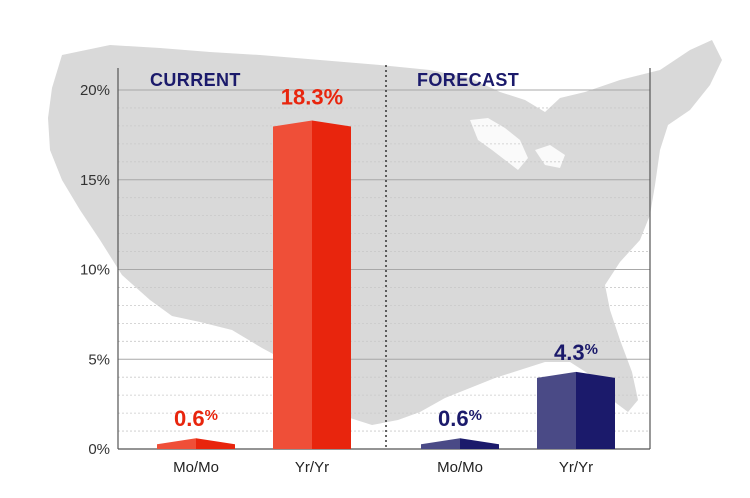 This screenshot has width=750, height=498. Describe the element at coordinates (95, 90) in the screenshot. I see `y-tick-label: 20%` at that location.